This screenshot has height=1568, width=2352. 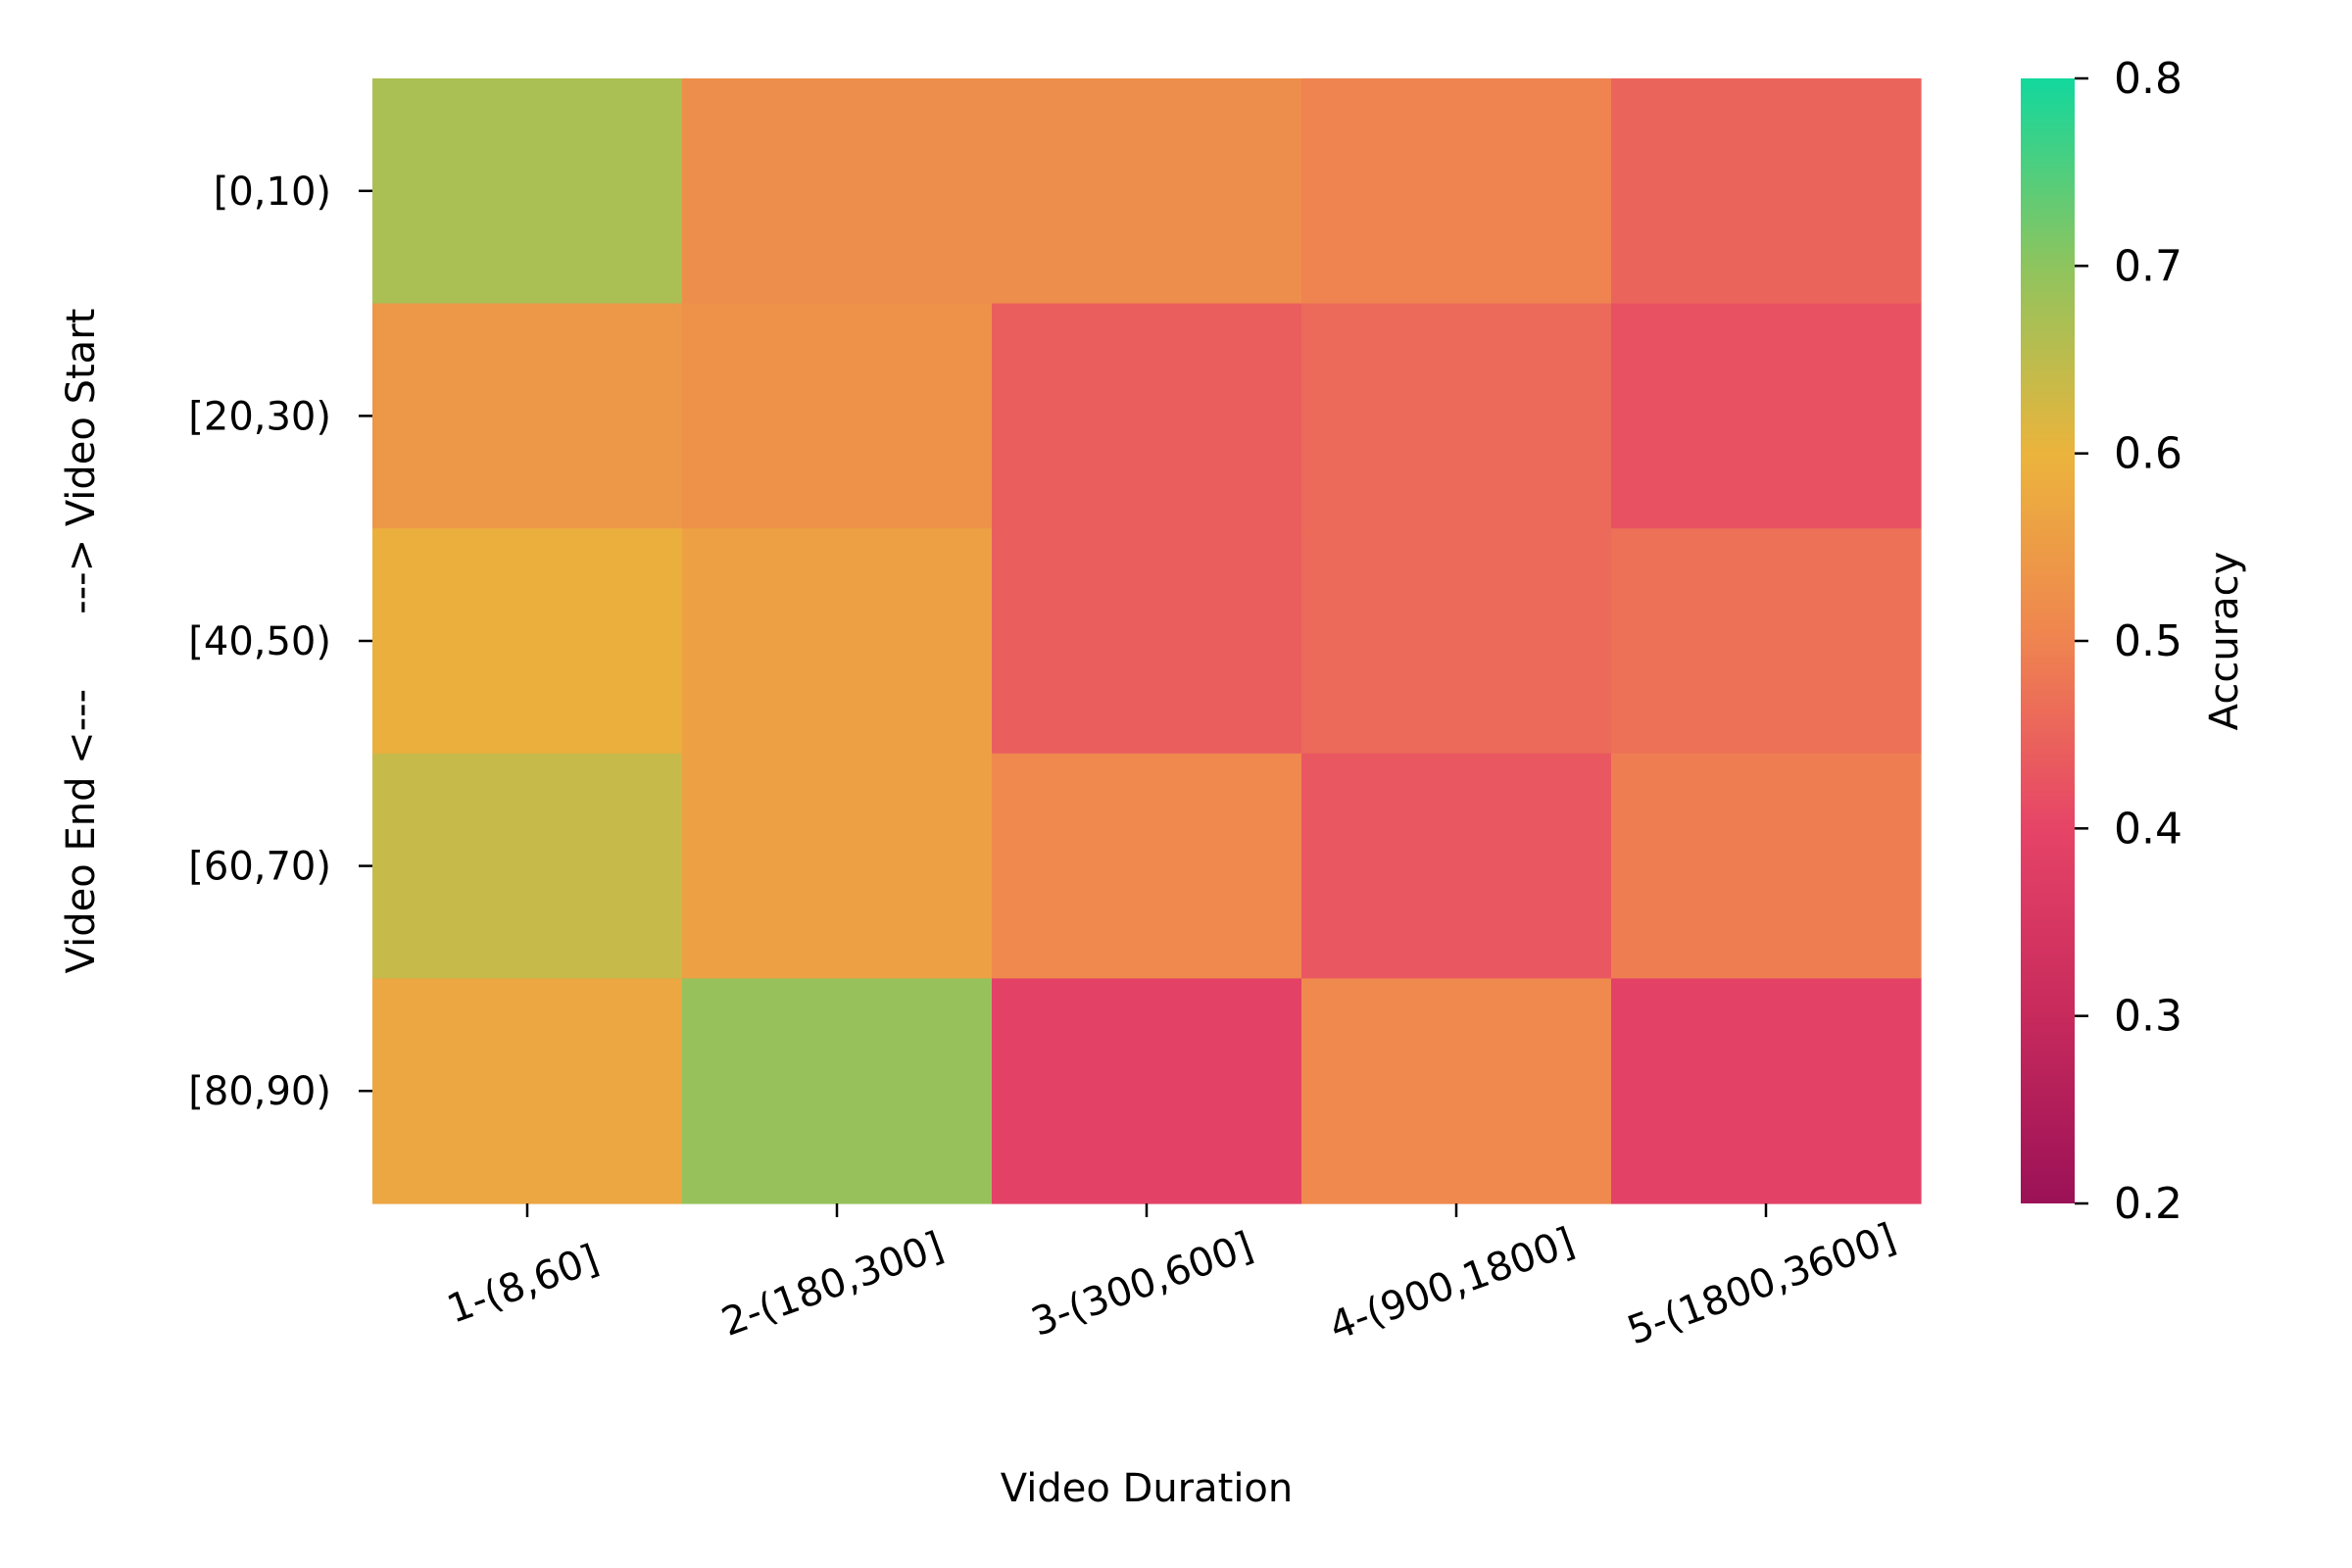 I want to click on x-tick-label: 5-(1800,3600], so click(x=1762, y=1284).